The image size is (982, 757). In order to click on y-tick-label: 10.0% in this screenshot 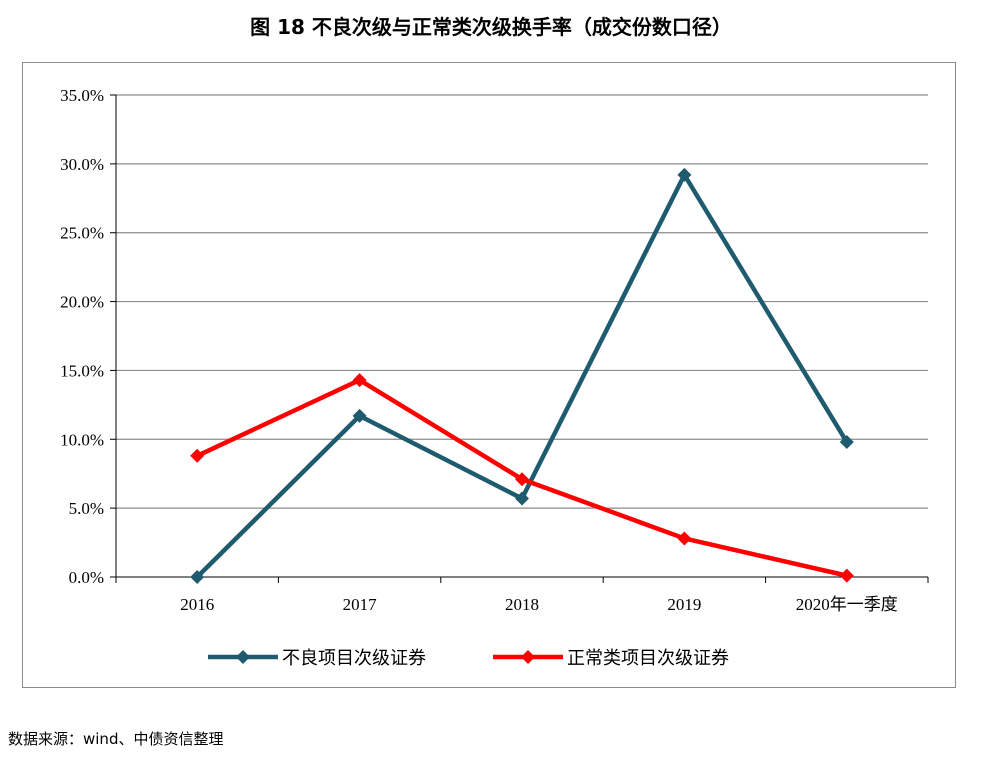, I will do `click(82, 439)`.